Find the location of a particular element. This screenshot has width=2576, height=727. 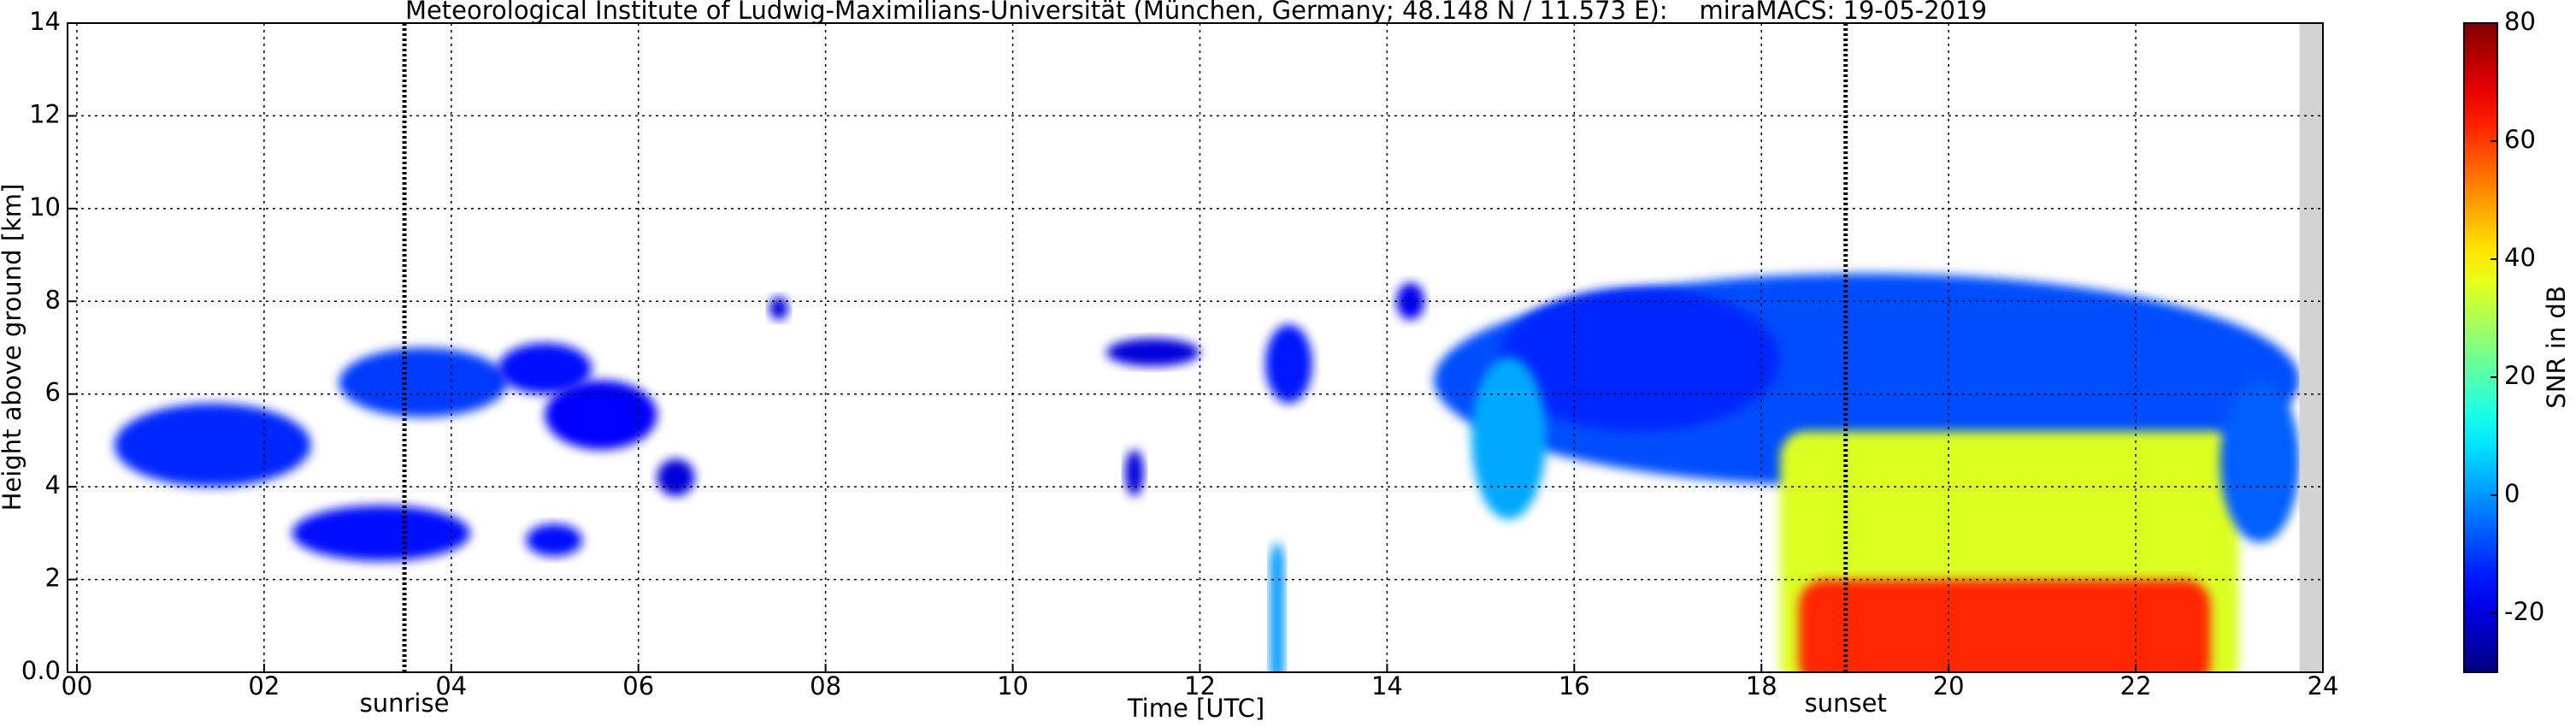

y-tick-label: 12 is located at coordinates (45, 114).